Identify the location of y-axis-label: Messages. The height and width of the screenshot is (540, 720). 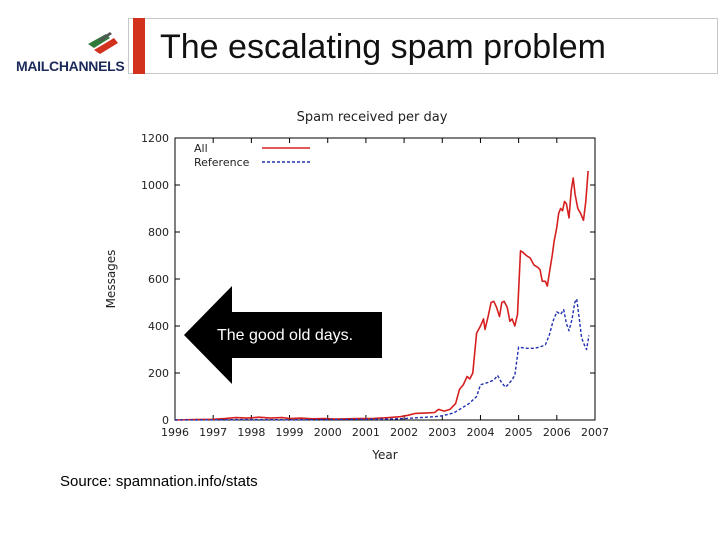
(111, 279).